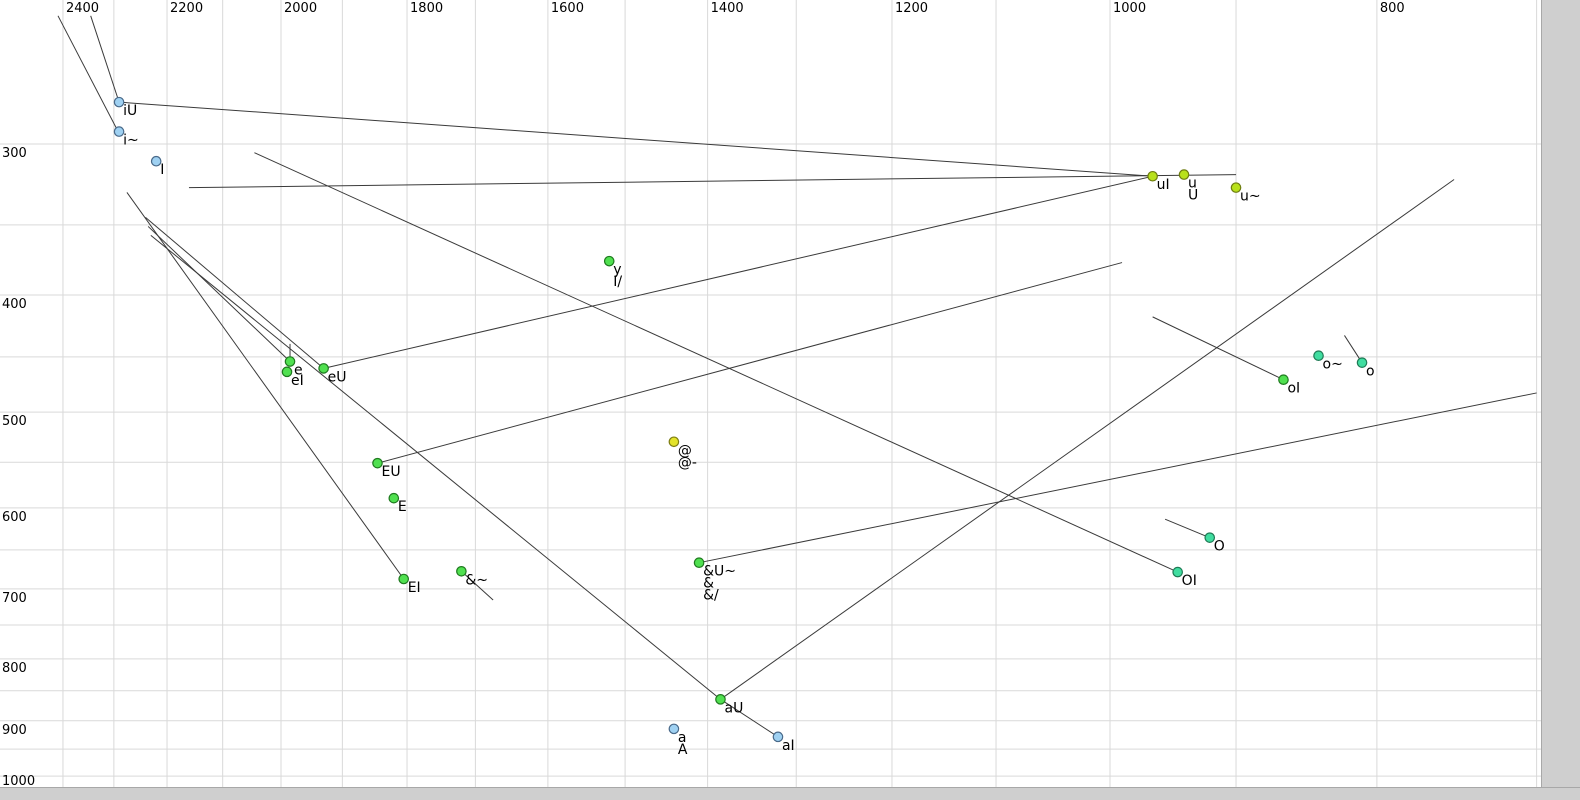  What do you see at coordinates (119, 102) in the screenshot?
I see `vowel-point-iU` at bounding box center [119, 102].